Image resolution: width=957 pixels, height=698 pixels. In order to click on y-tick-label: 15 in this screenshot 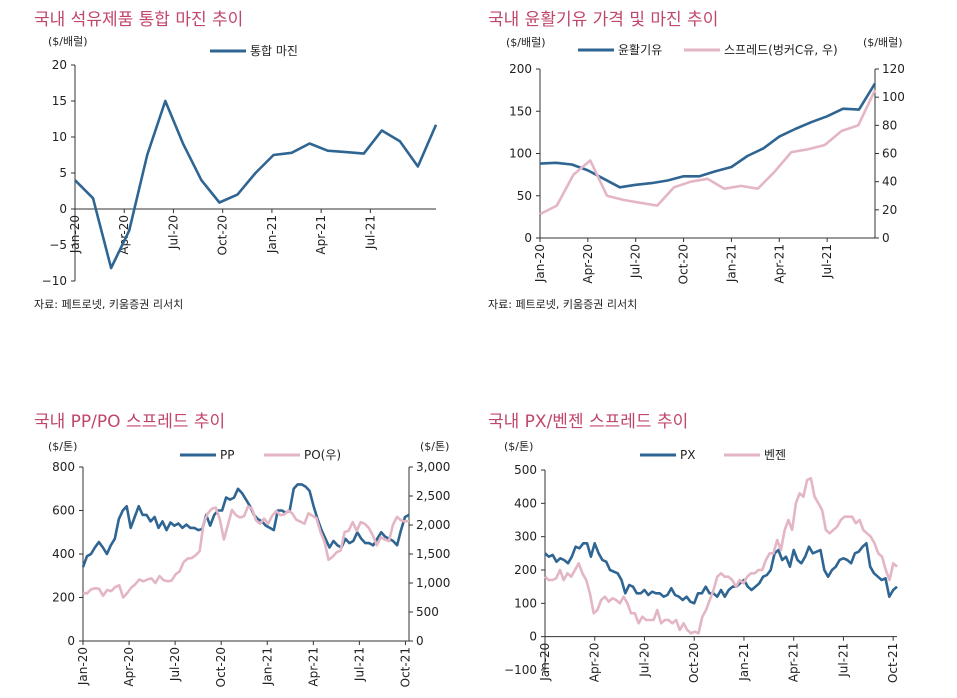, I will do `click(59, 101)`.